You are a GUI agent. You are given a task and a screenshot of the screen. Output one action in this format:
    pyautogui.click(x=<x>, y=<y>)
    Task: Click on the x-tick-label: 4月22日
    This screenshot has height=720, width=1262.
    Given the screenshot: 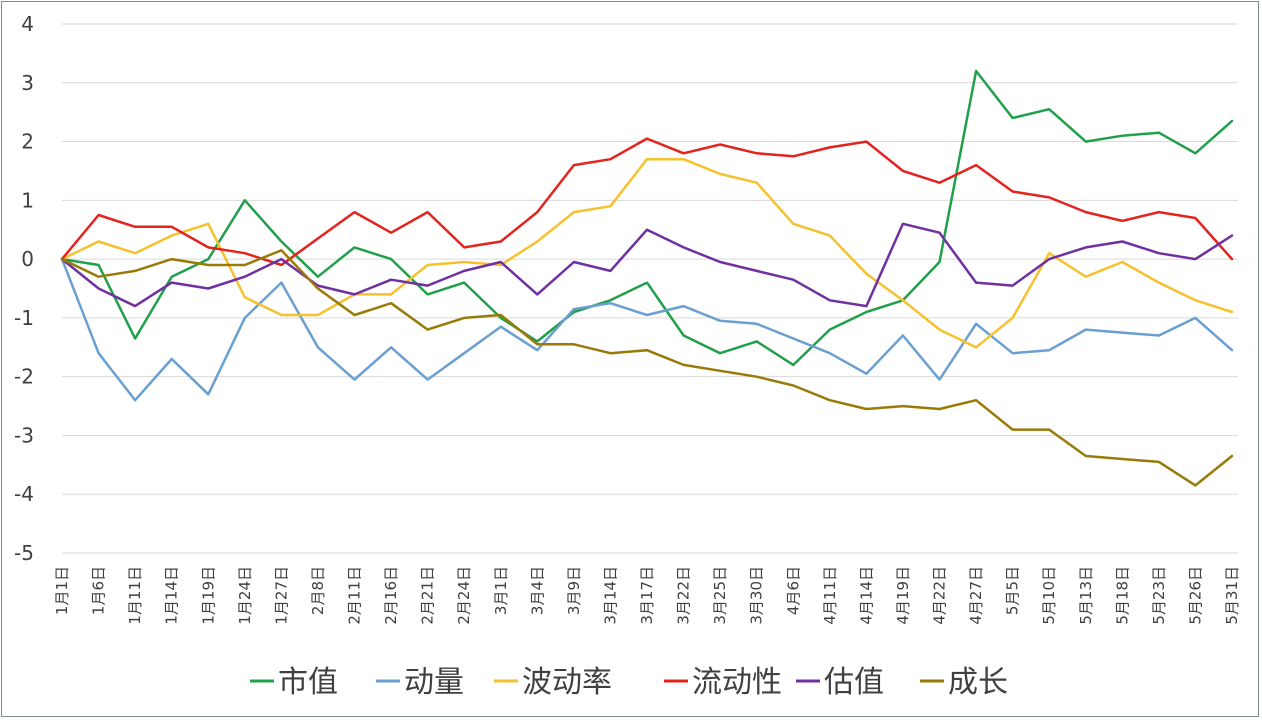 What is the action you would take?
    pyautogui.click(x=940, y=595)
    